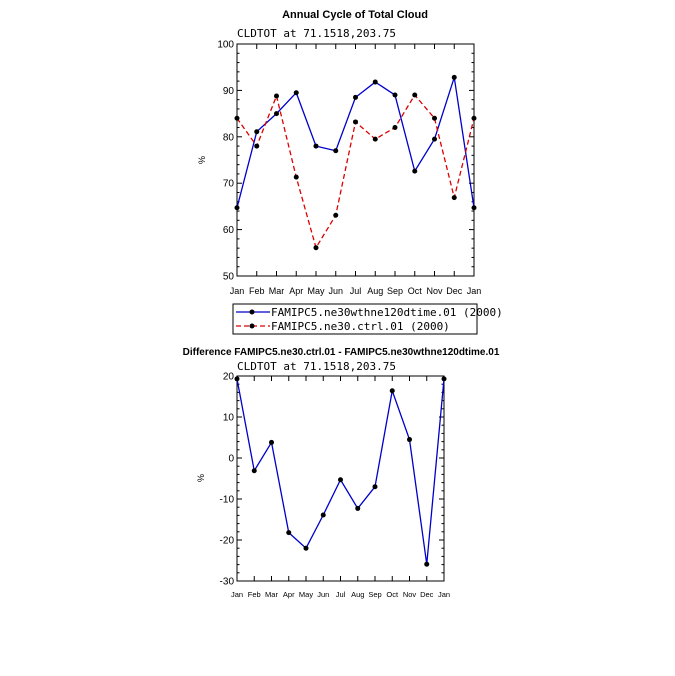 This screenshot has height=676, width=675. What do you see at coordinates (229, 230) in the screenshot?
I see `y-tick-label: 60` at bounding box center [229, 230].